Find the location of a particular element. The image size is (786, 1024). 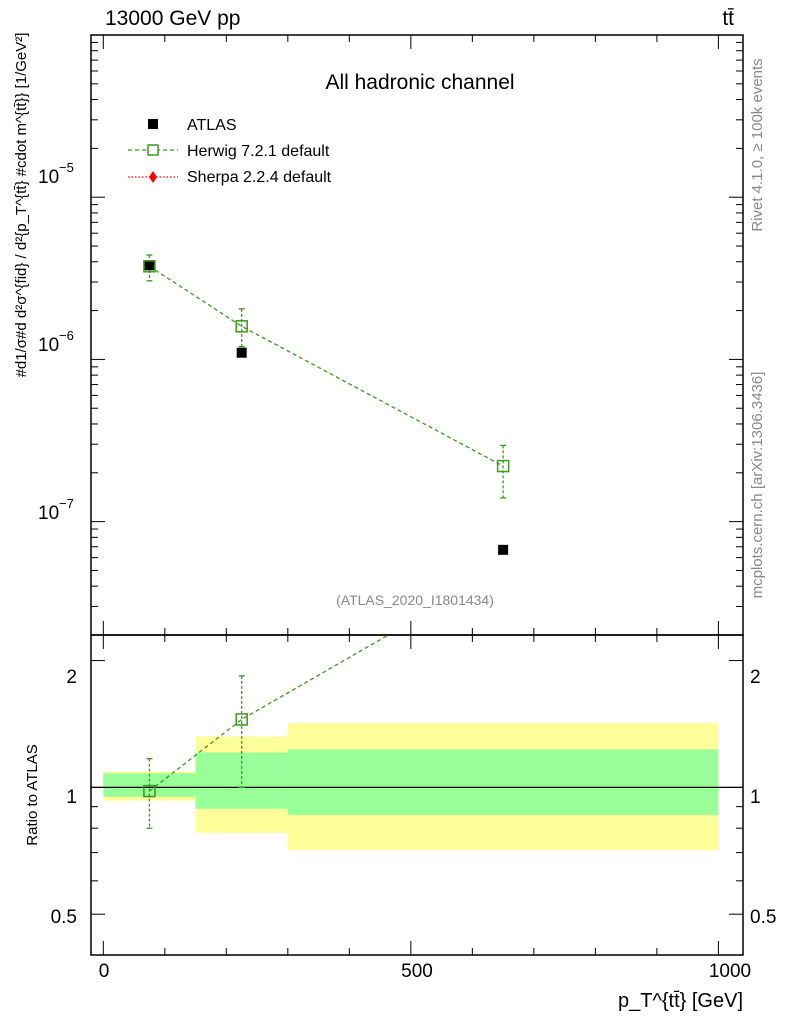

legend-herwig-marker is located at coordinates (153, 150).